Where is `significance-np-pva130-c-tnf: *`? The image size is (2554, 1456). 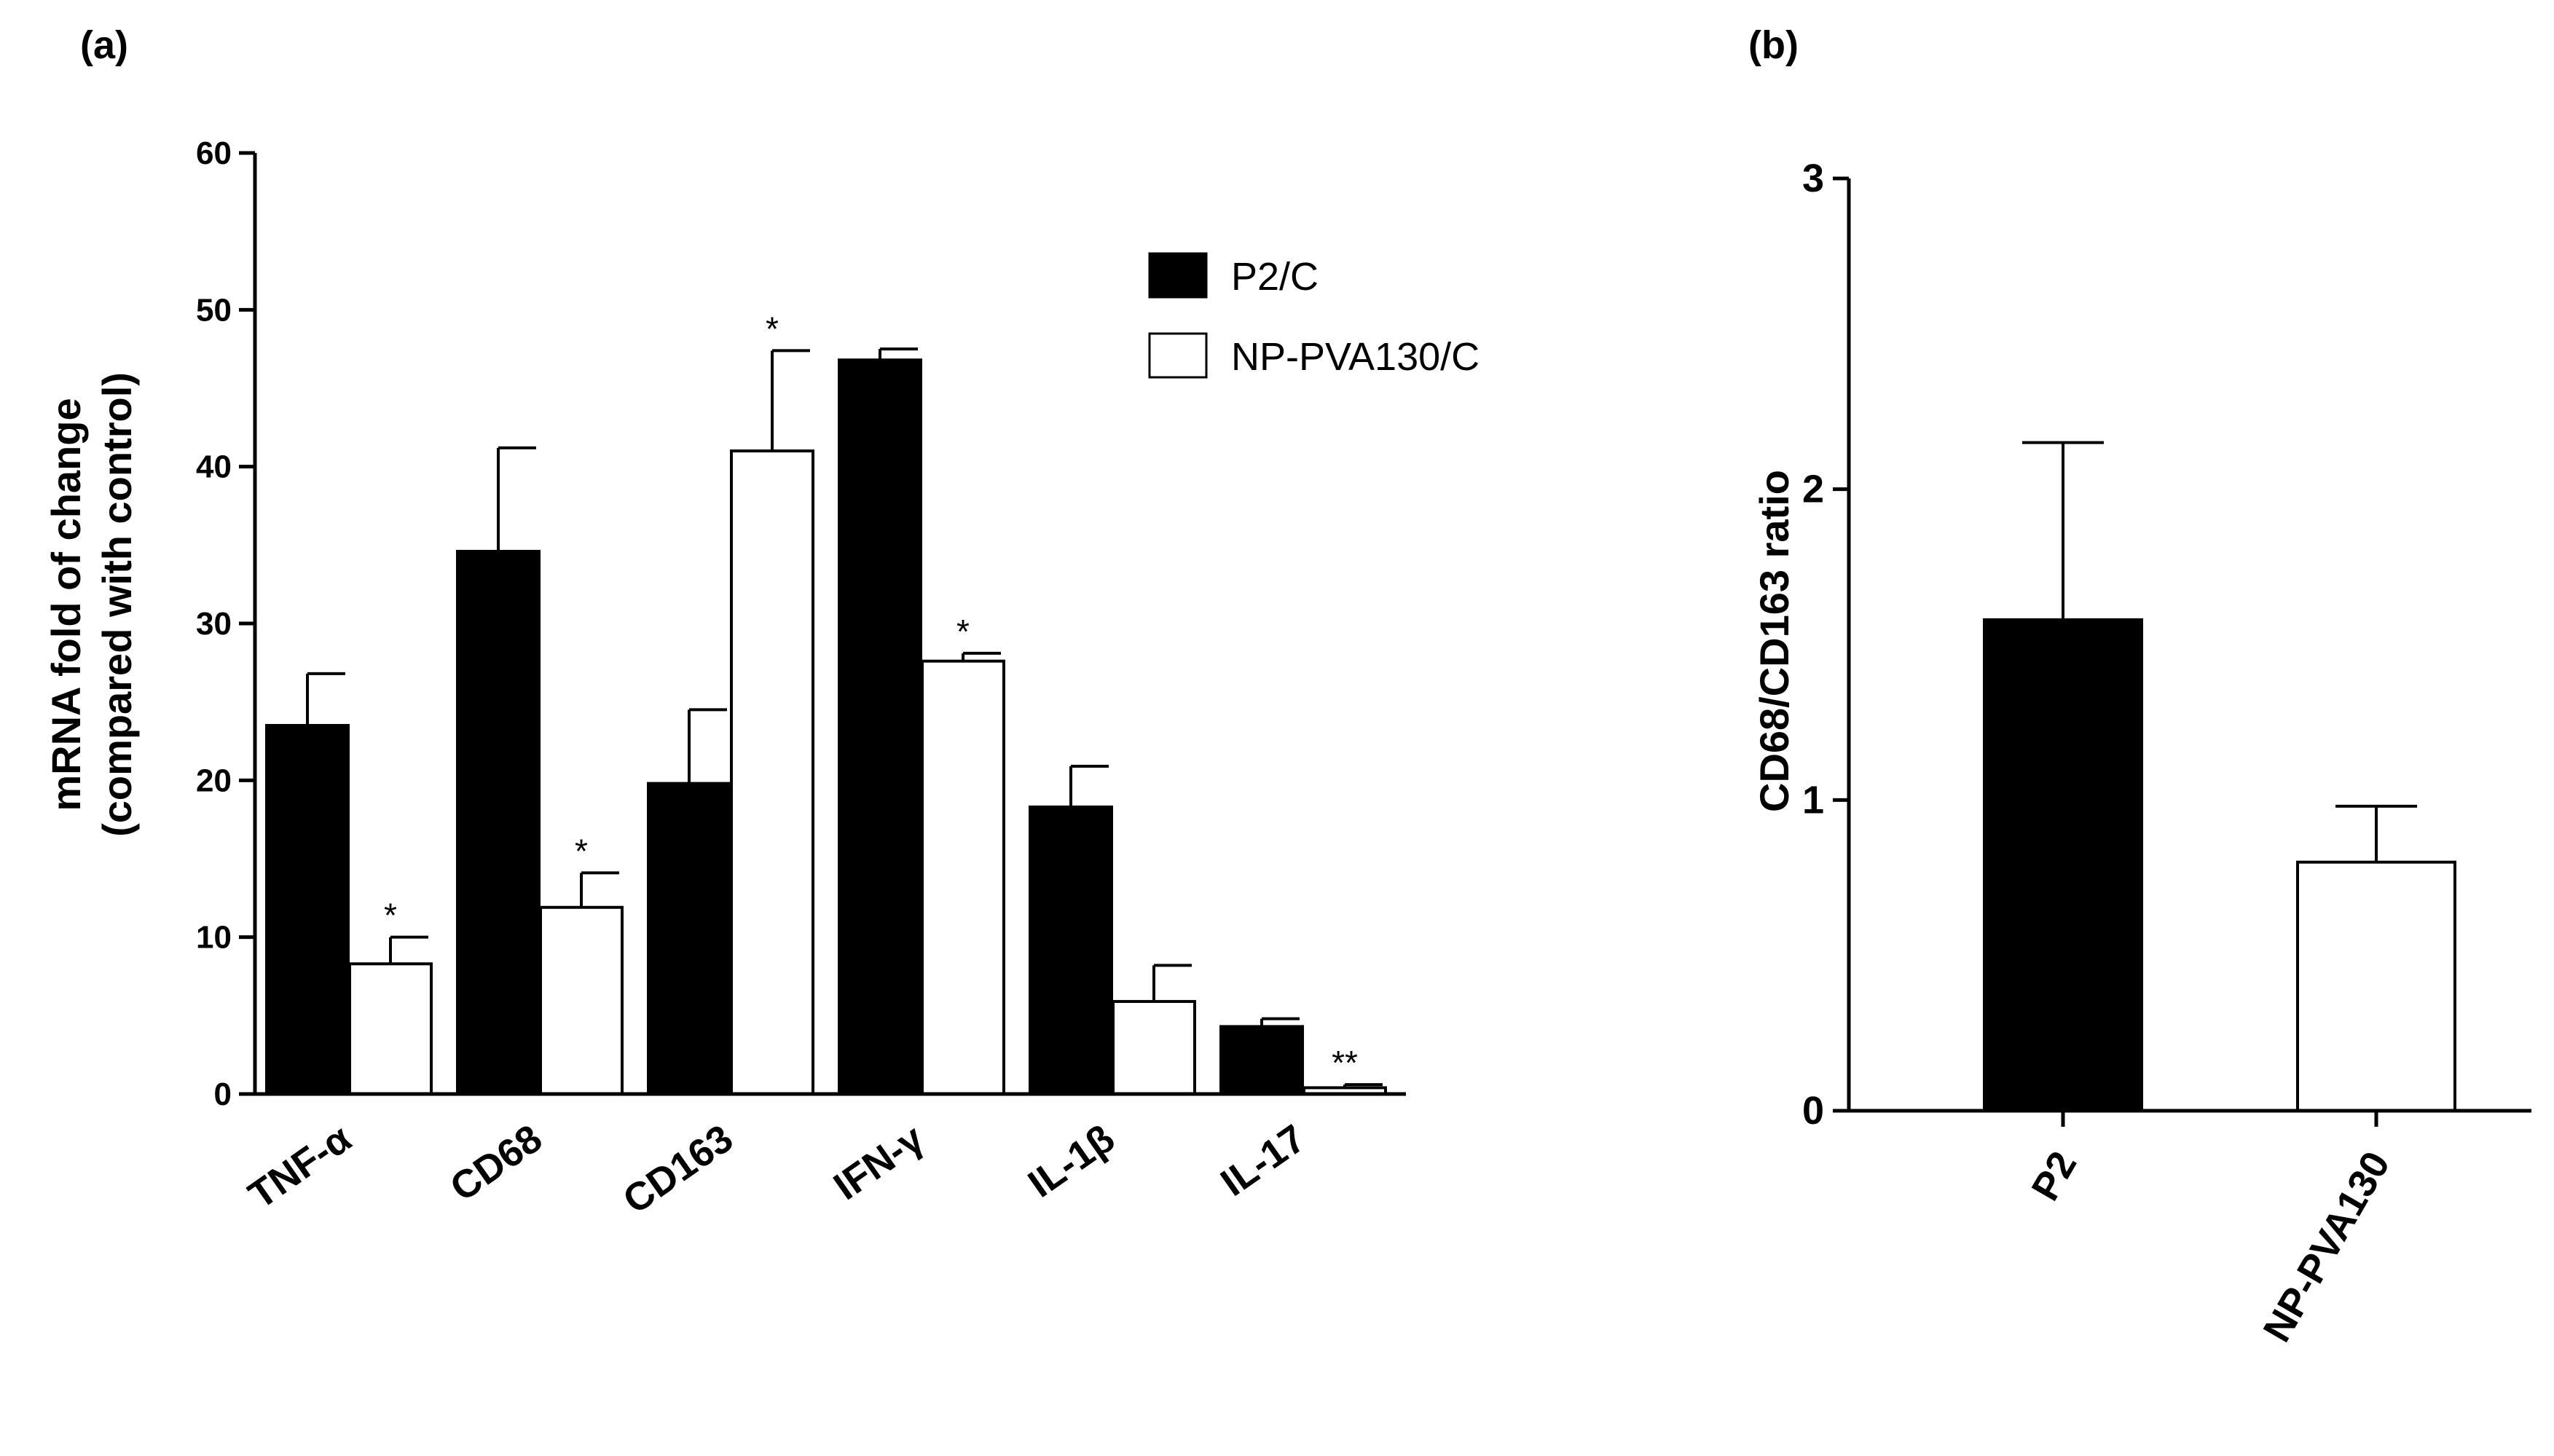
significance-np-pva130-c-tnf: * is located at coordinates (390, 915).